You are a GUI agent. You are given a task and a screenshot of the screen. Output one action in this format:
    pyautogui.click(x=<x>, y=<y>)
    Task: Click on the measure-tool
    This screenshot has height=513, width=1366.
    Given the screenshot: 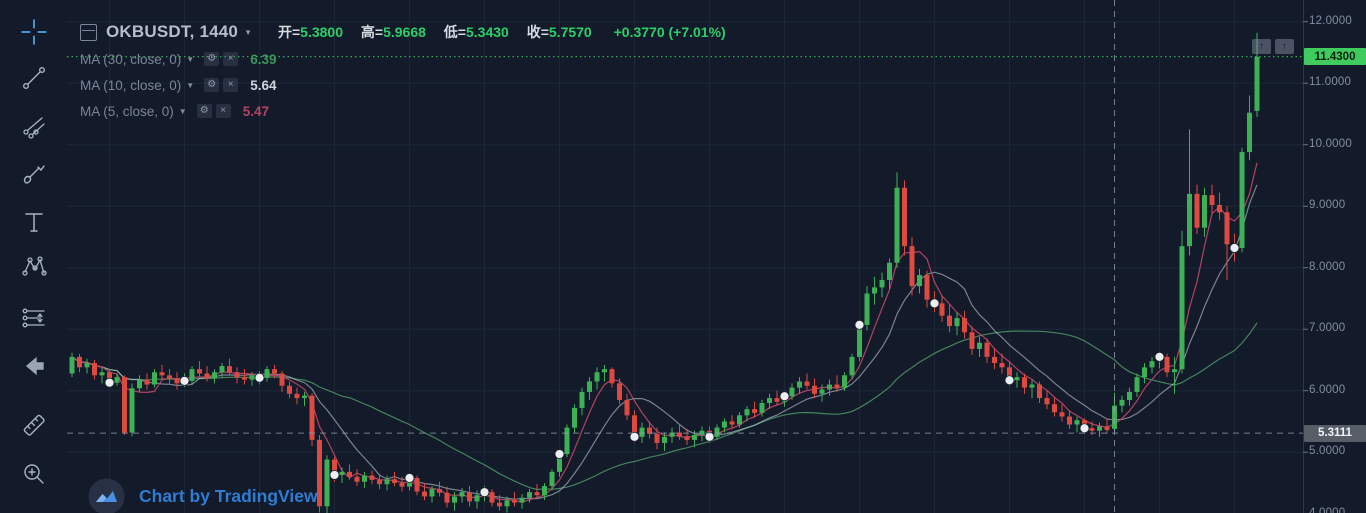 What is the action you would take?
    pyautogui.click(x=34, y=425)
    